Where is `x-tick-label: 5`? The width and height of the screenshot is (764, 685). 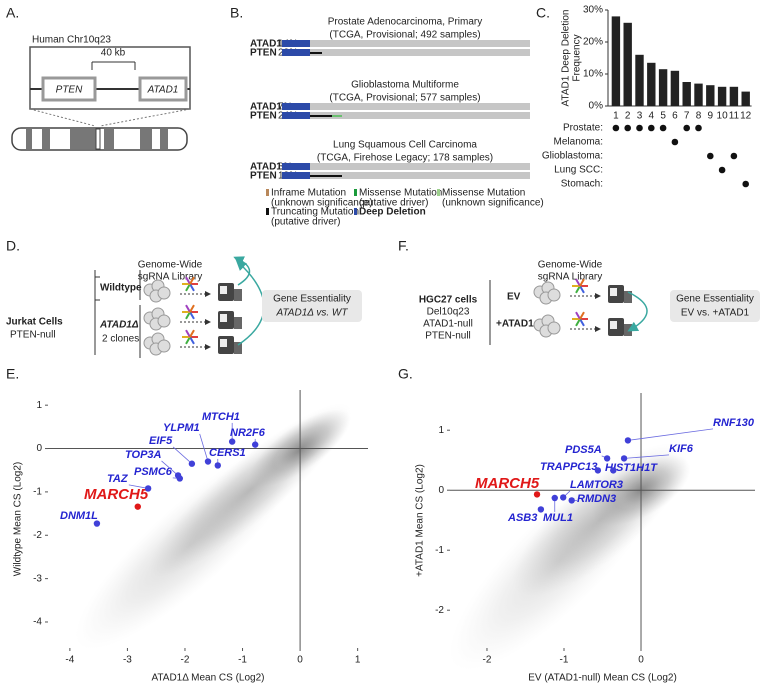
x-tick-label: 5 is located at coordinates (663, 116).